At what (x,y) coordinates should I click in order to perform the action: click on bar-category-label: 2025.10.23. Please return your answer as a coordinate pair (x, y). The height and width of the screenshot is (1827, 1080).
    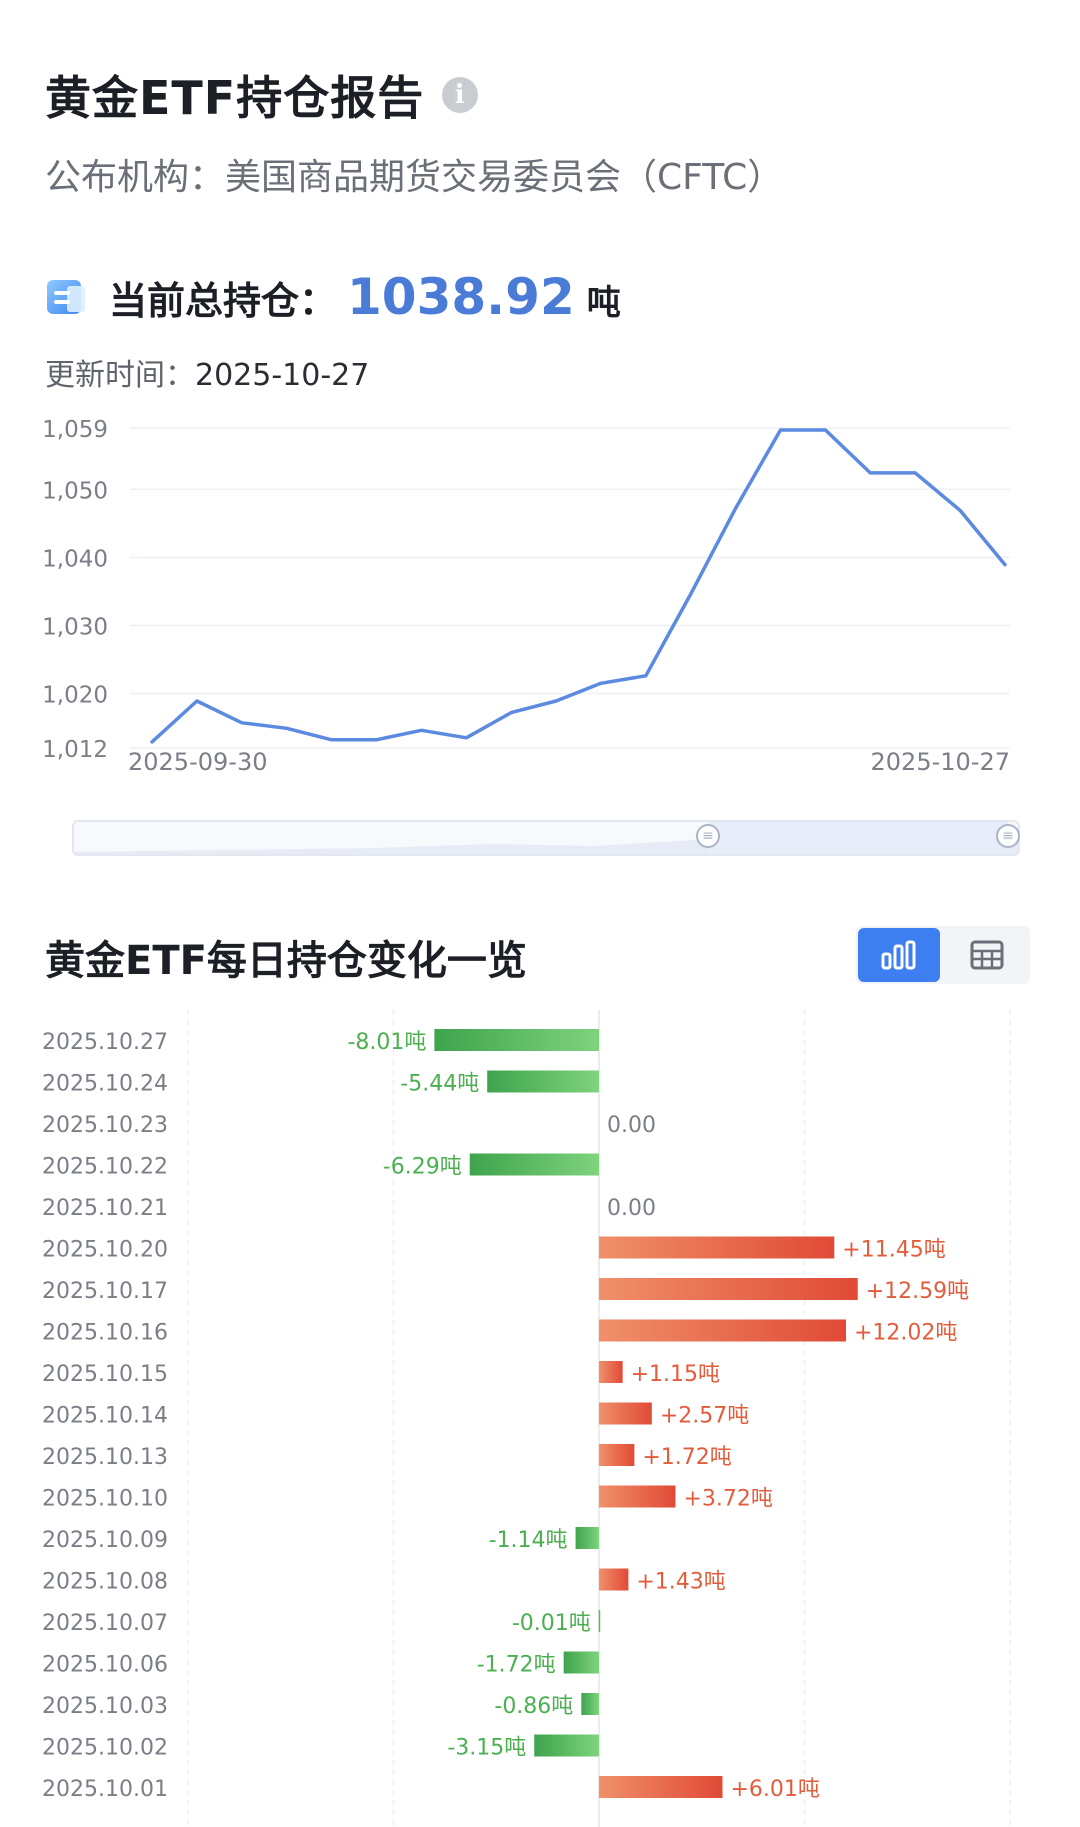
    Looking at the image, I should click on (105, 1125).